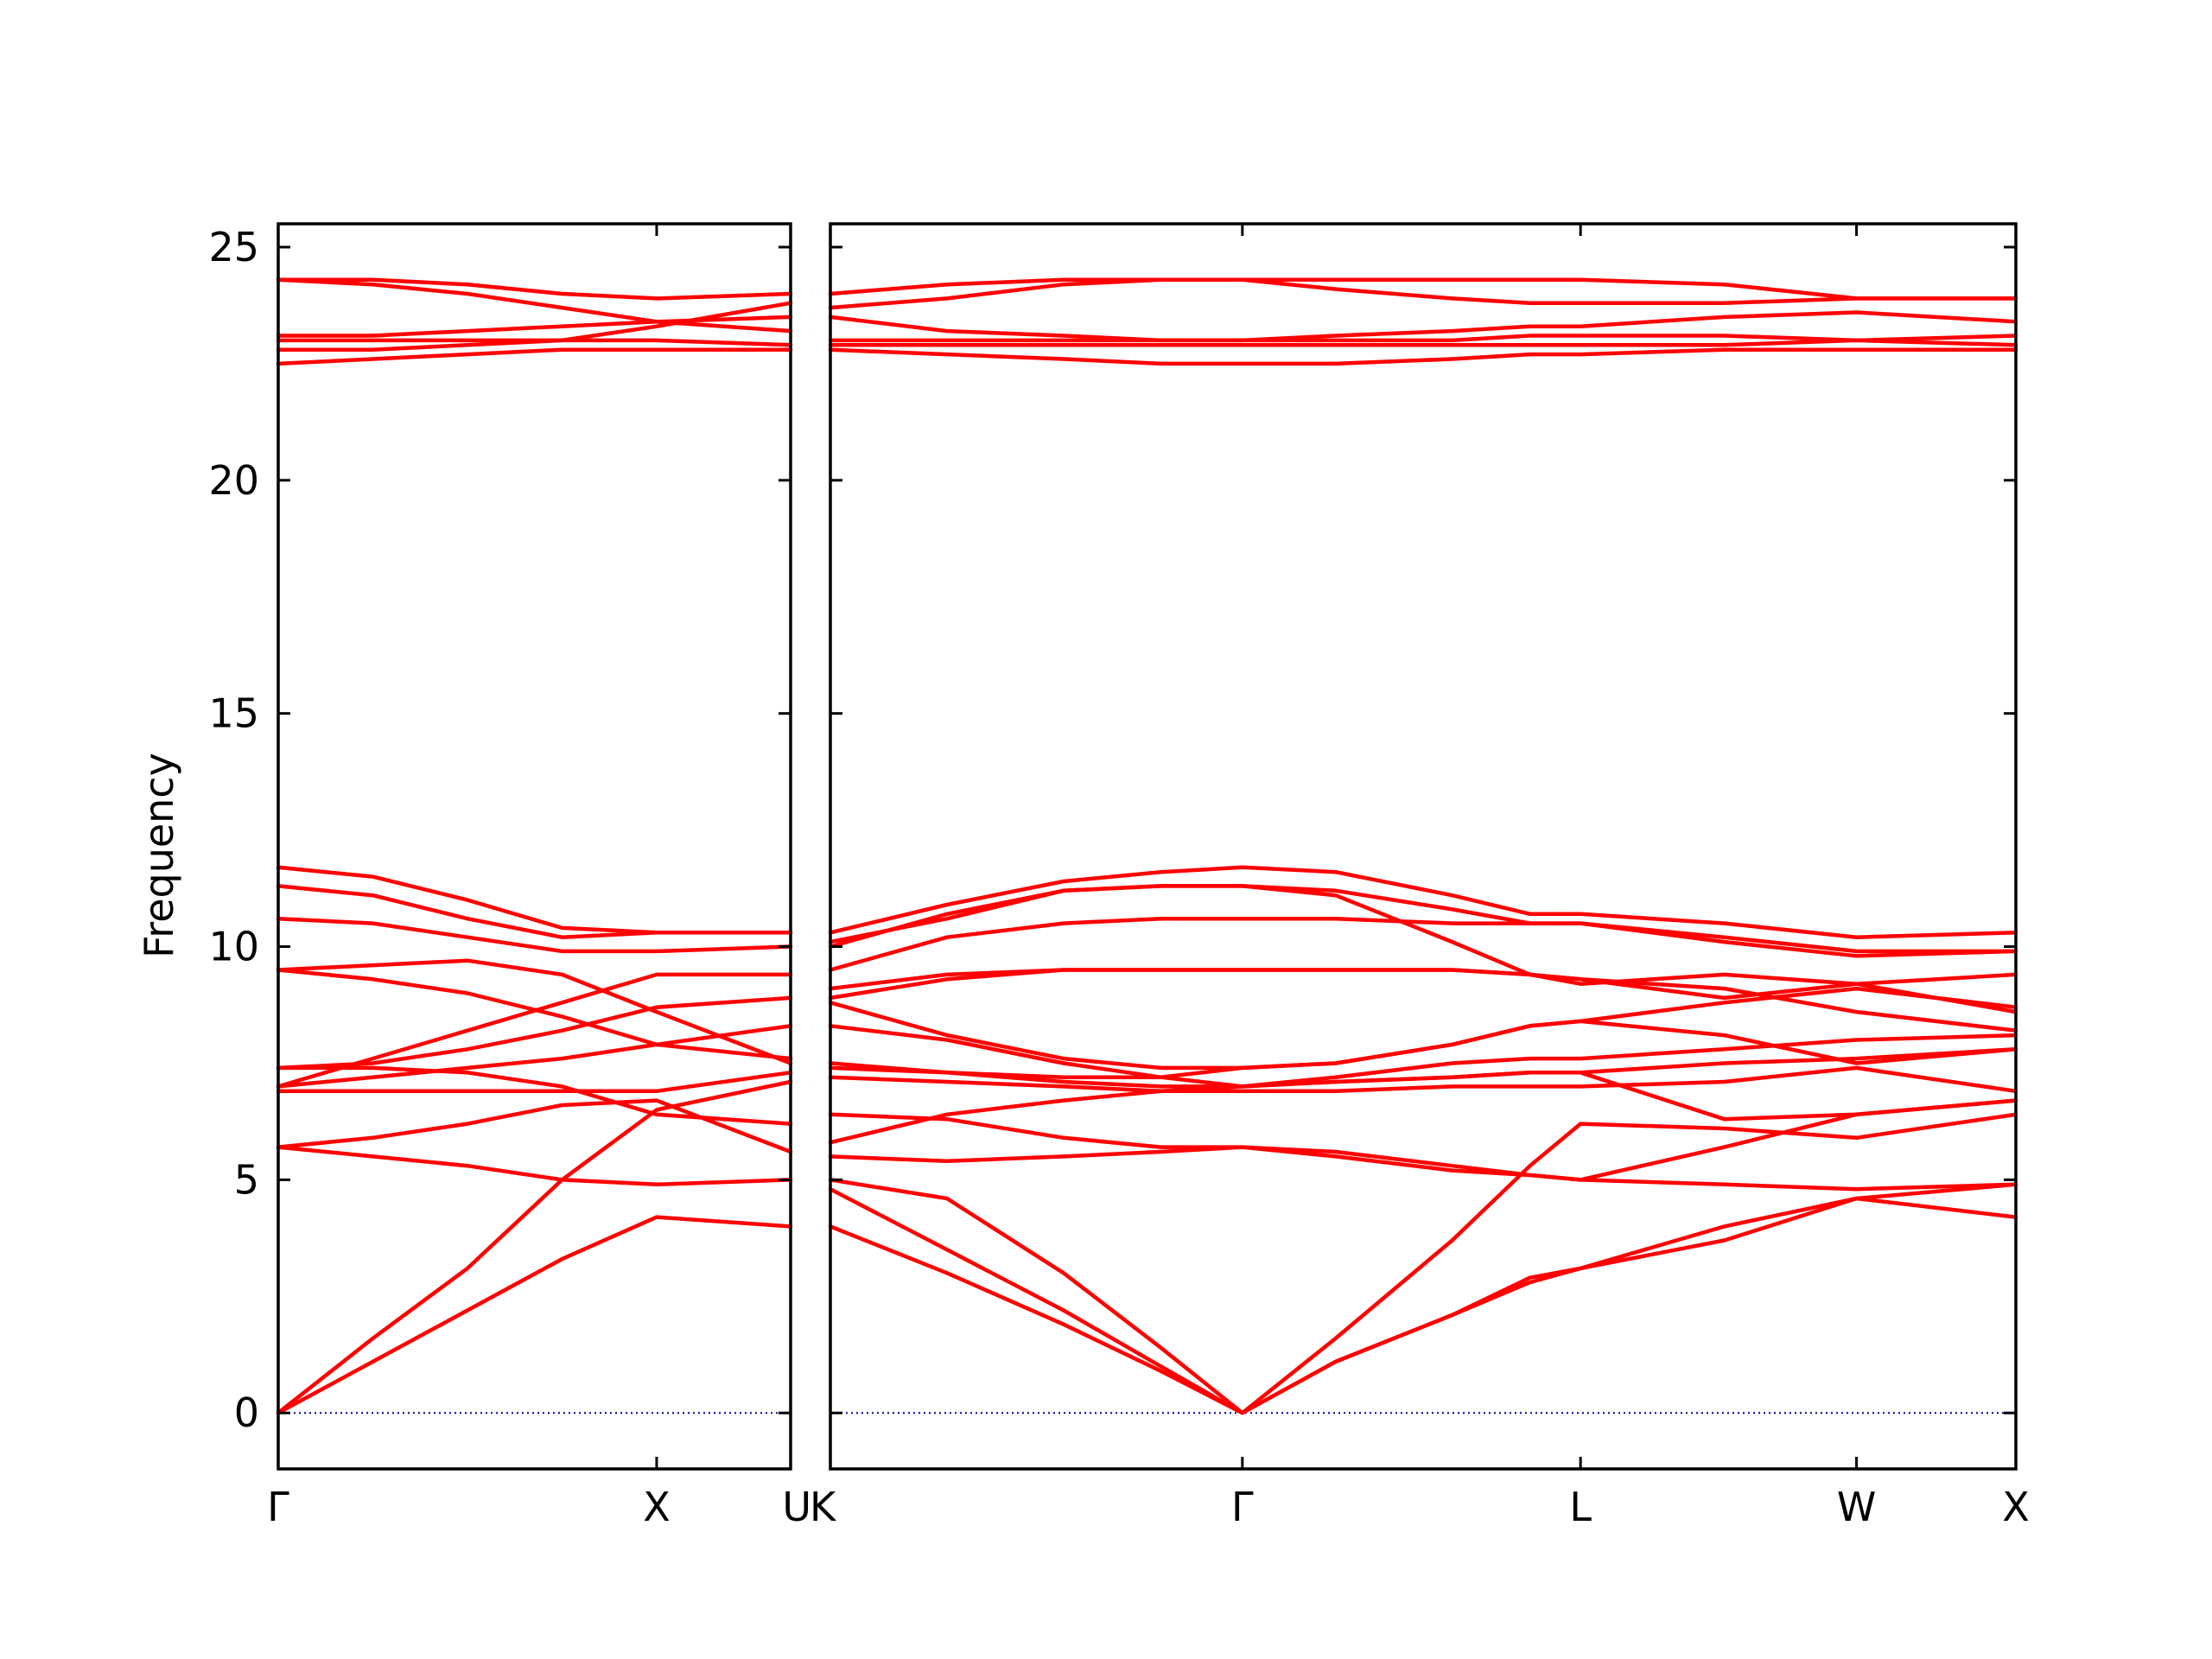  I want to click on x-tick-label: W, so click(1856, 1507).